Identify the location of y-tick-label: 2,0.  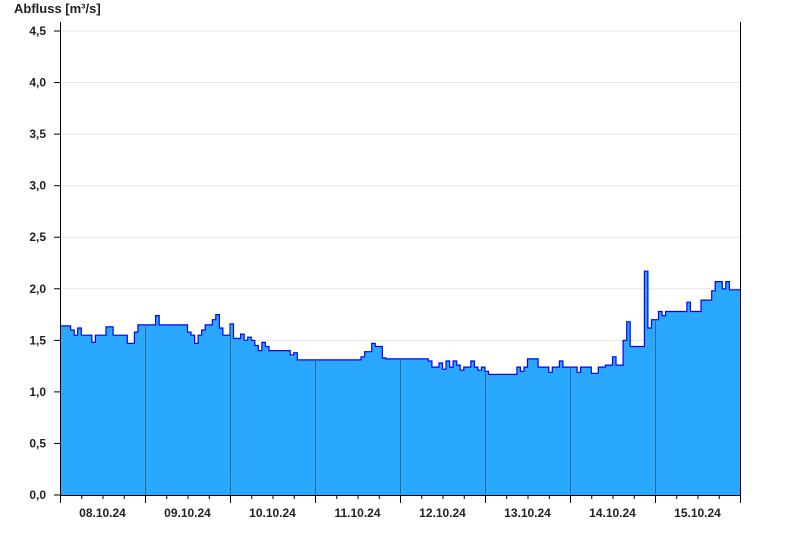
(37, 289).